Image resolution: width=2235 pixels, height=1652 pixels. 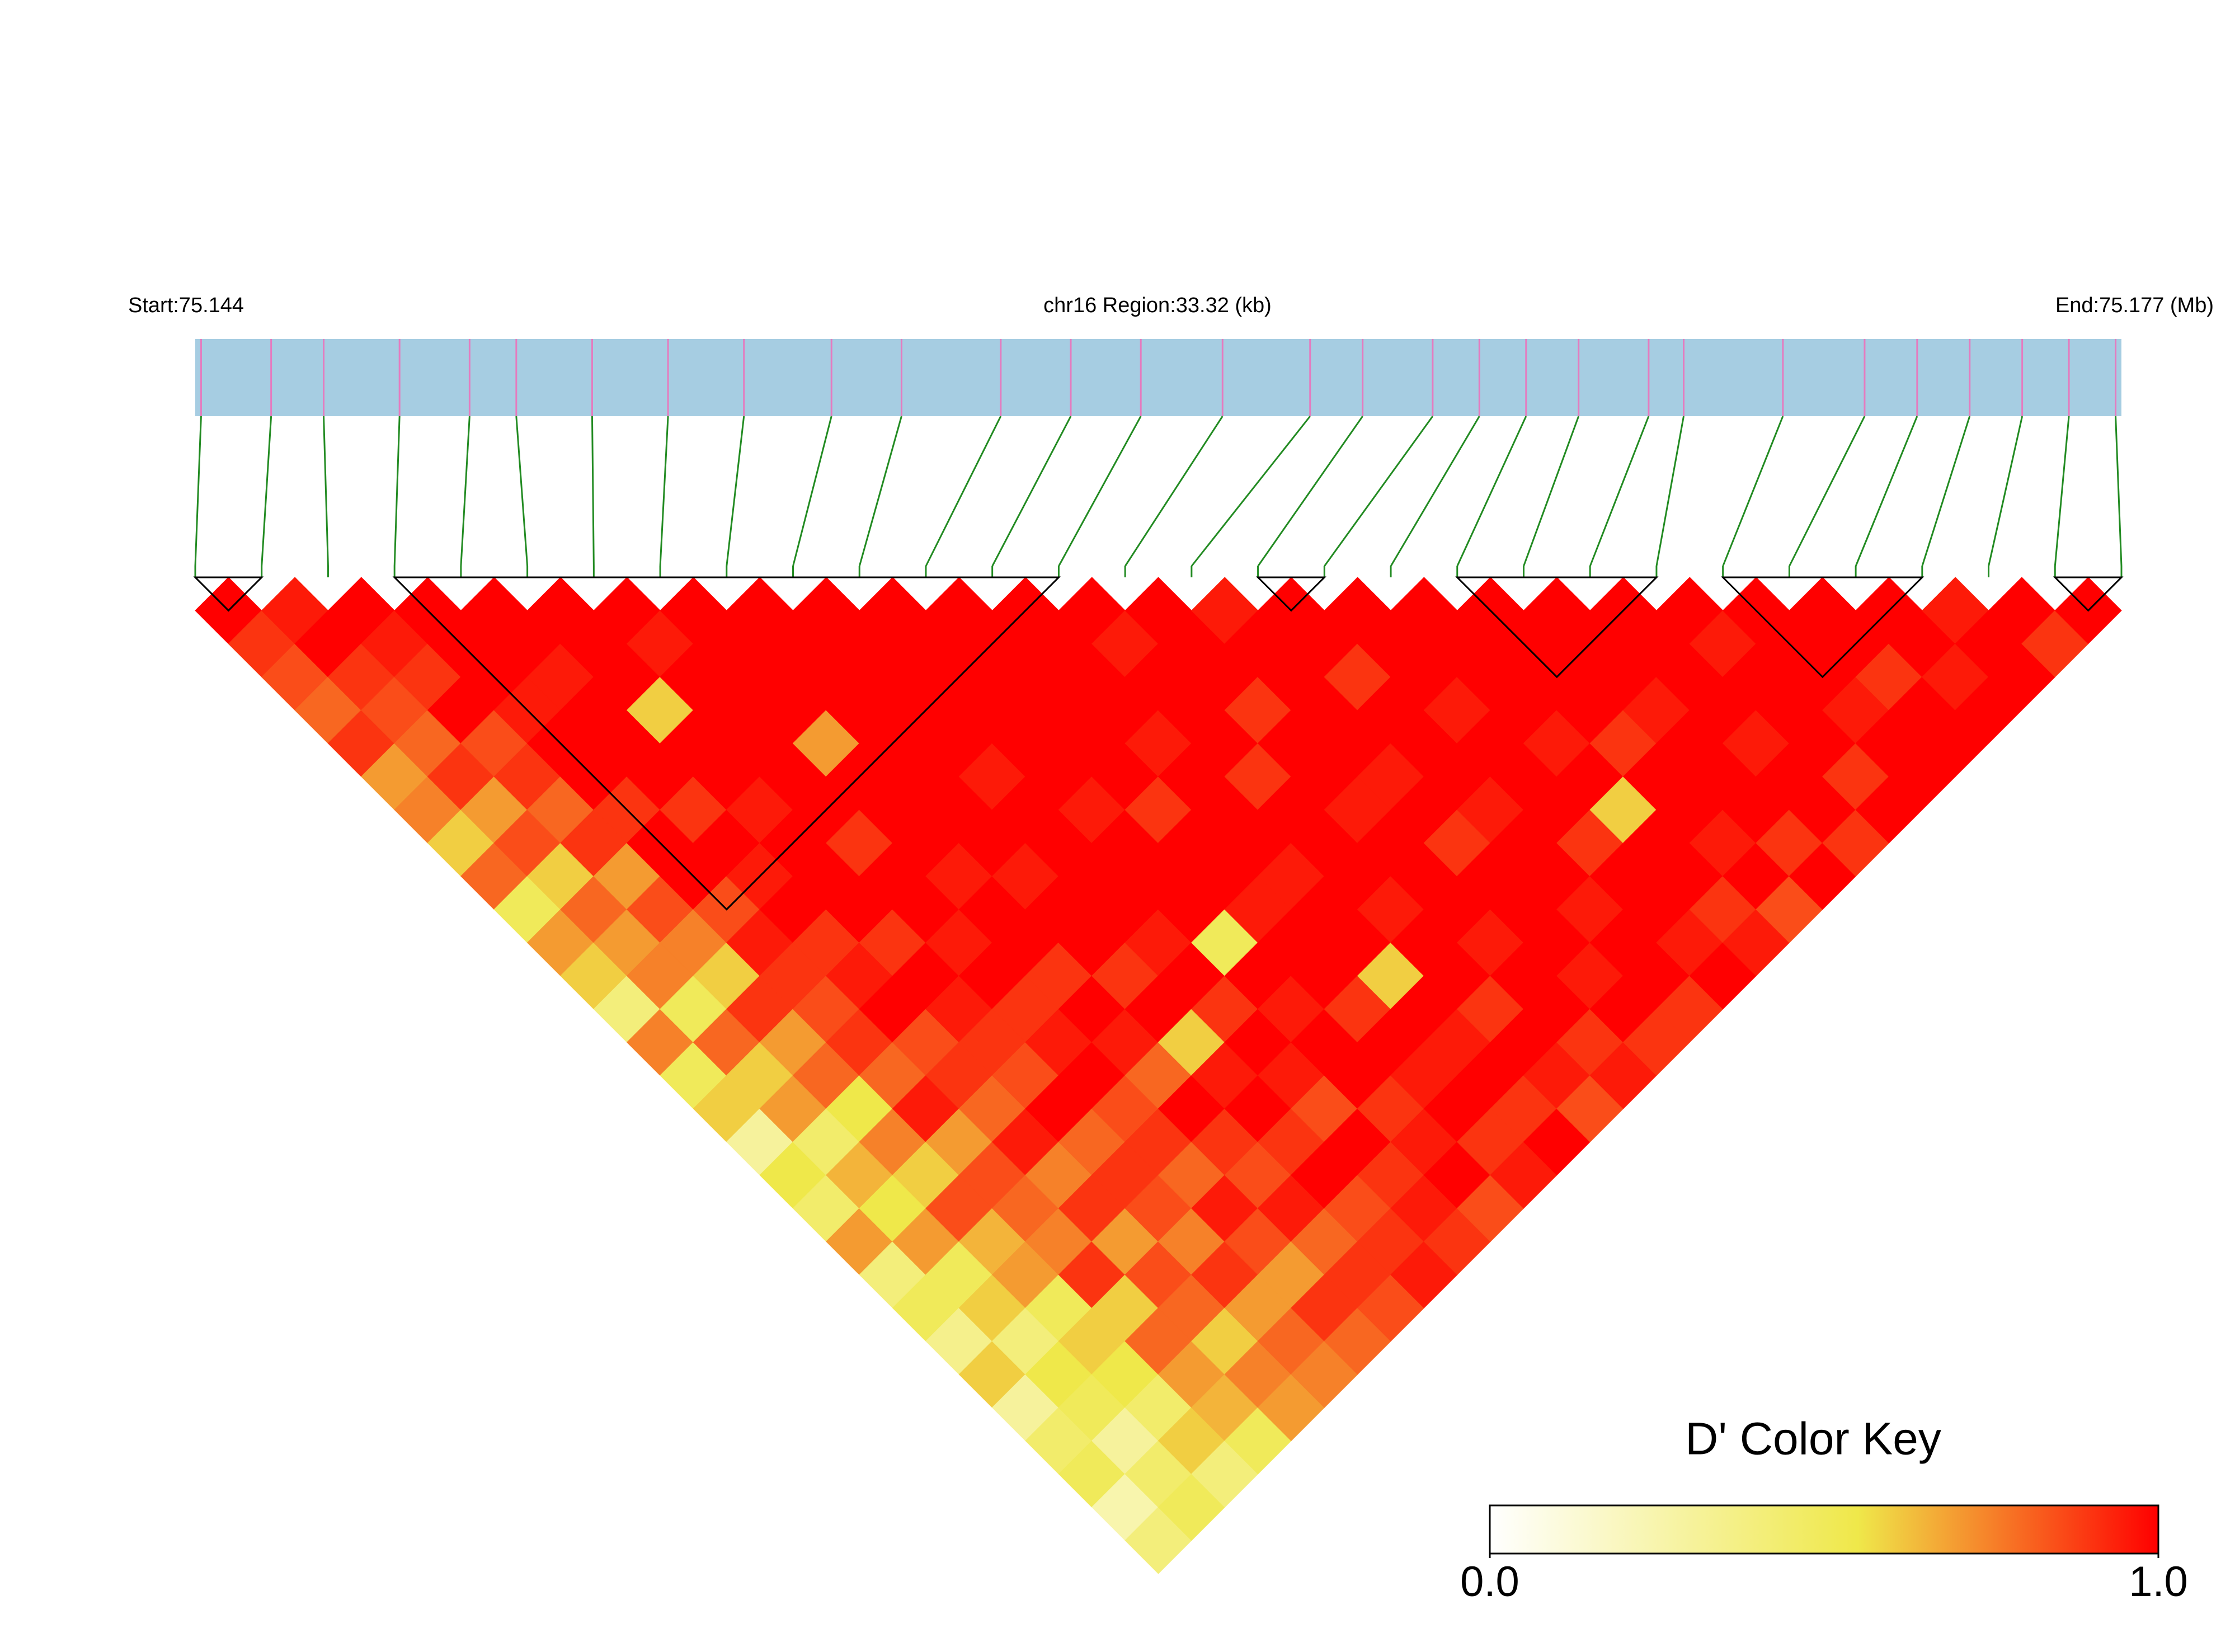 I want to click on start-label: Start:75.144, so click(x=186, y=306).